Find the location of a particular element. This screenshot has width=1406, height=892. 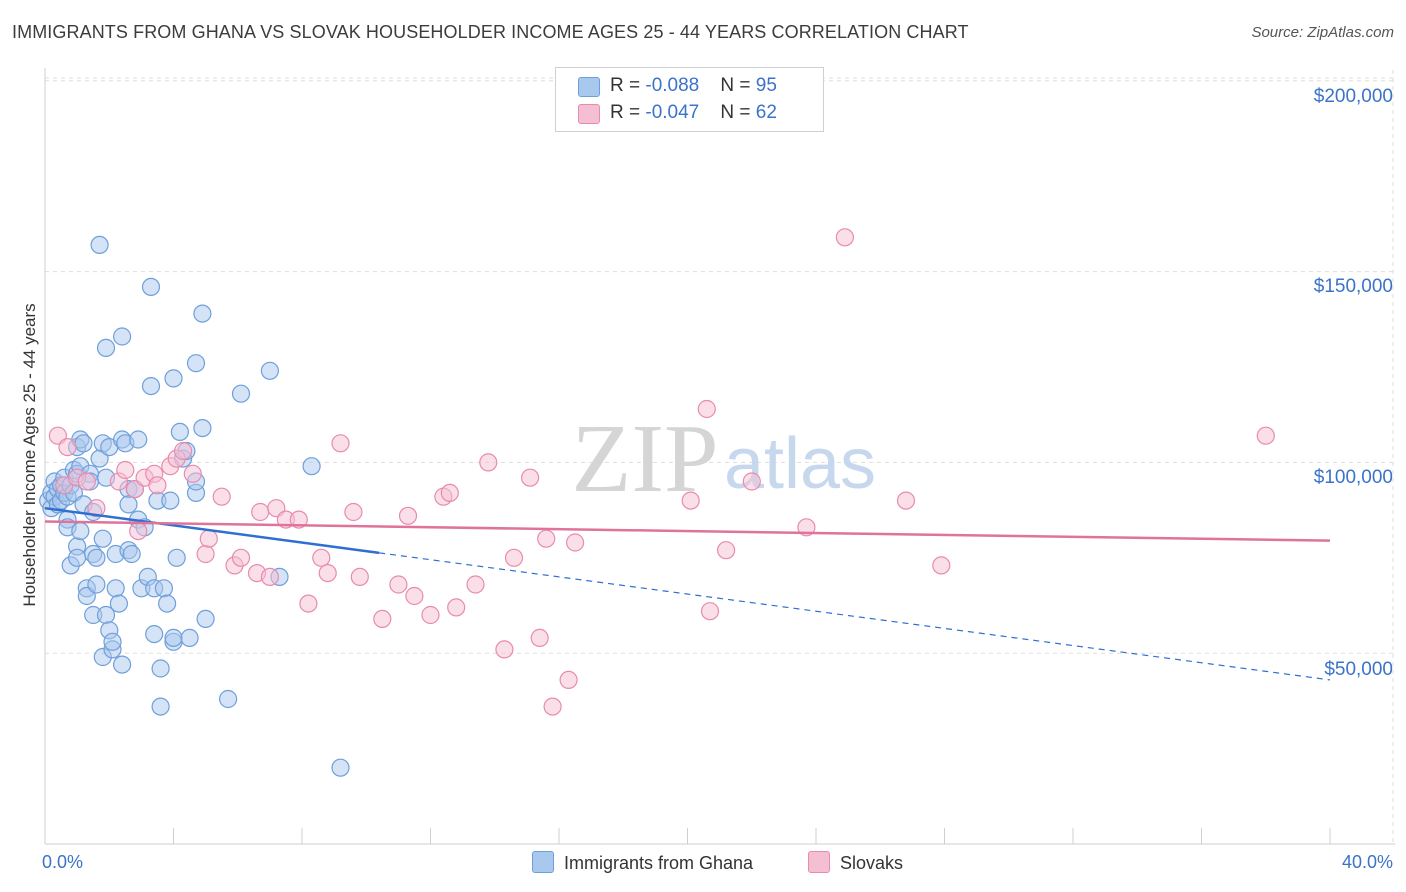

legend-n-label: N = is located at coordinates (738, 112).